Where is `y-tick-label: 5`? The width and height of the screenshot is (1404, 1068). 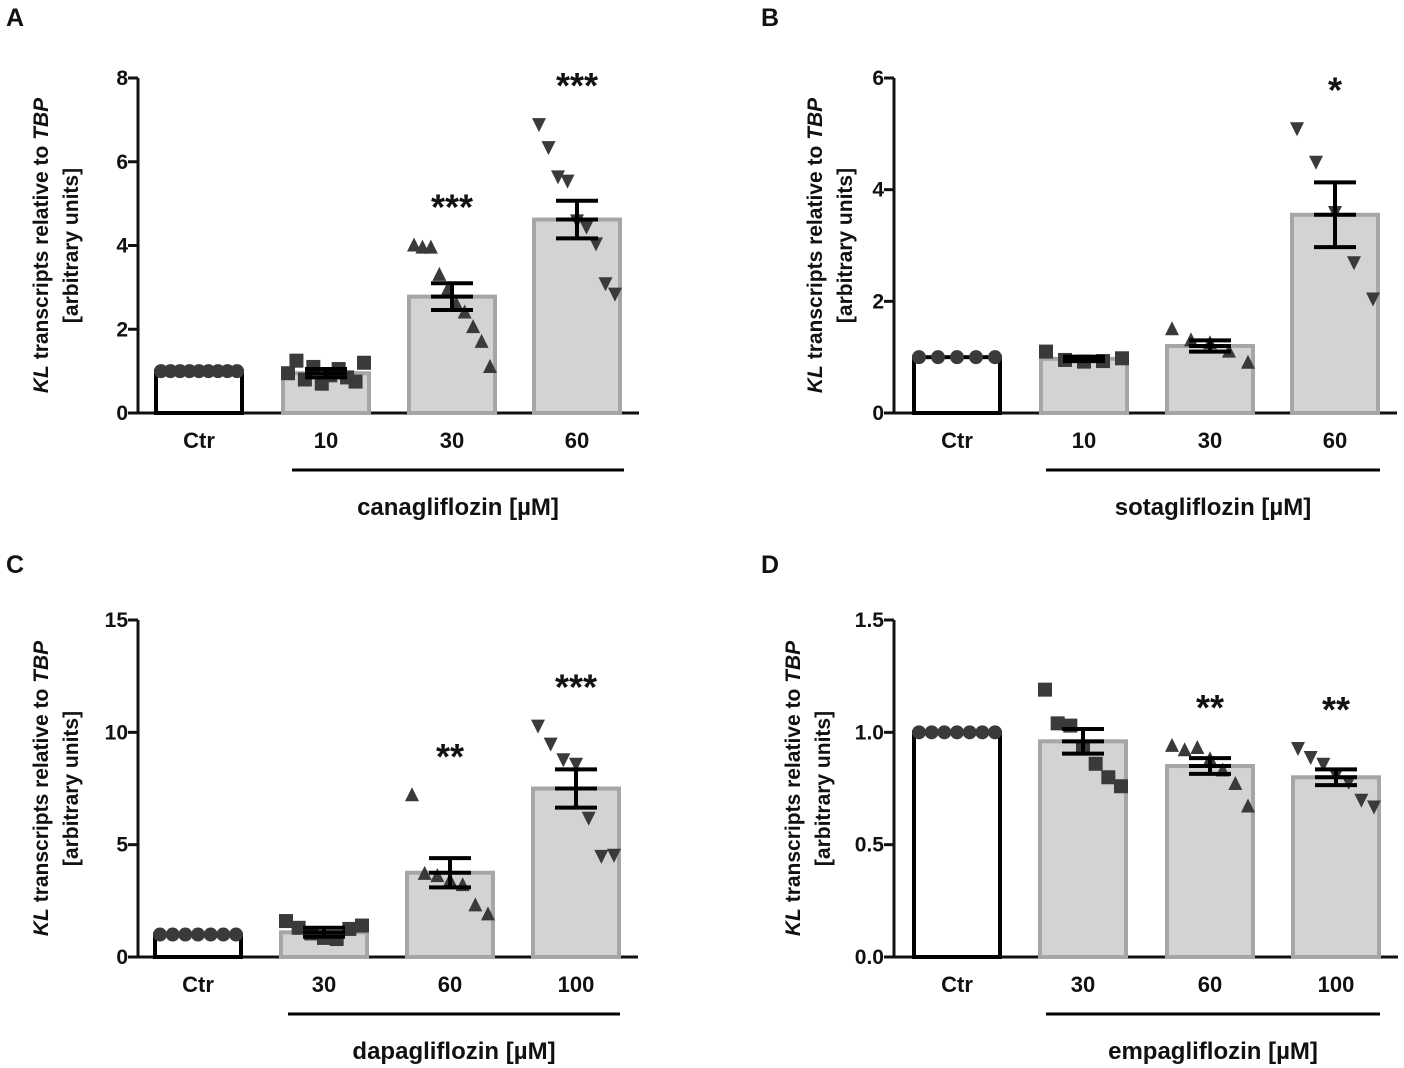
y-tick-label: 5 is located at coordinates (122, 845).